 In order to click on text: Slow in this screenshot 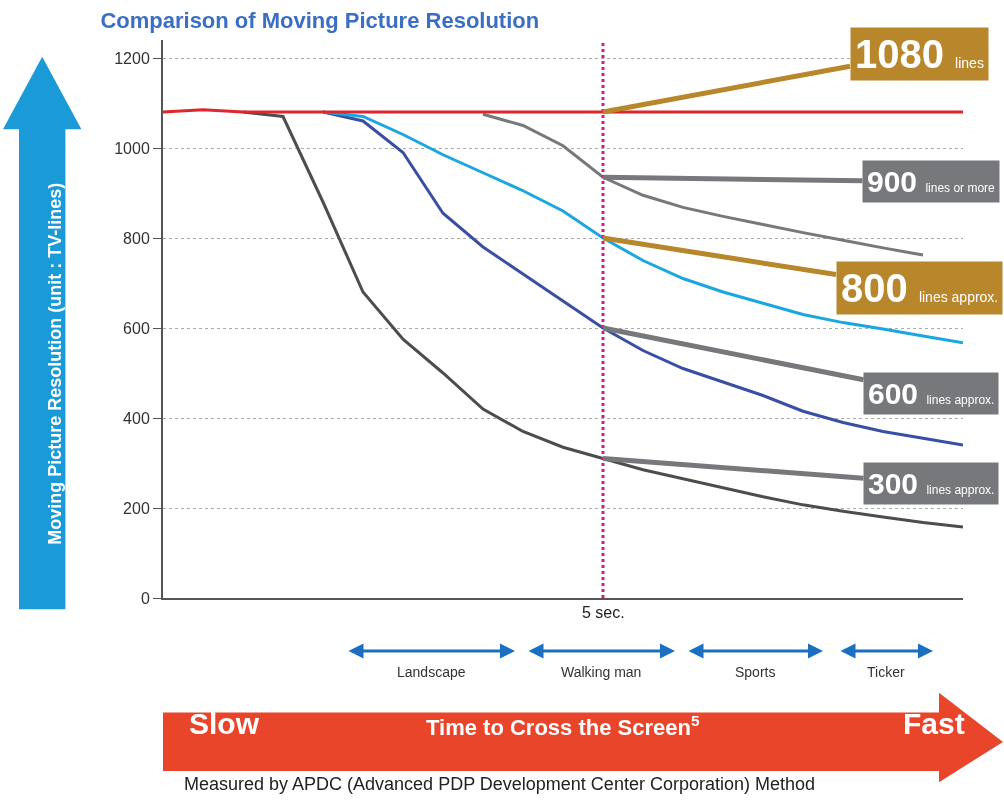, I will do `click(224, 723)`.